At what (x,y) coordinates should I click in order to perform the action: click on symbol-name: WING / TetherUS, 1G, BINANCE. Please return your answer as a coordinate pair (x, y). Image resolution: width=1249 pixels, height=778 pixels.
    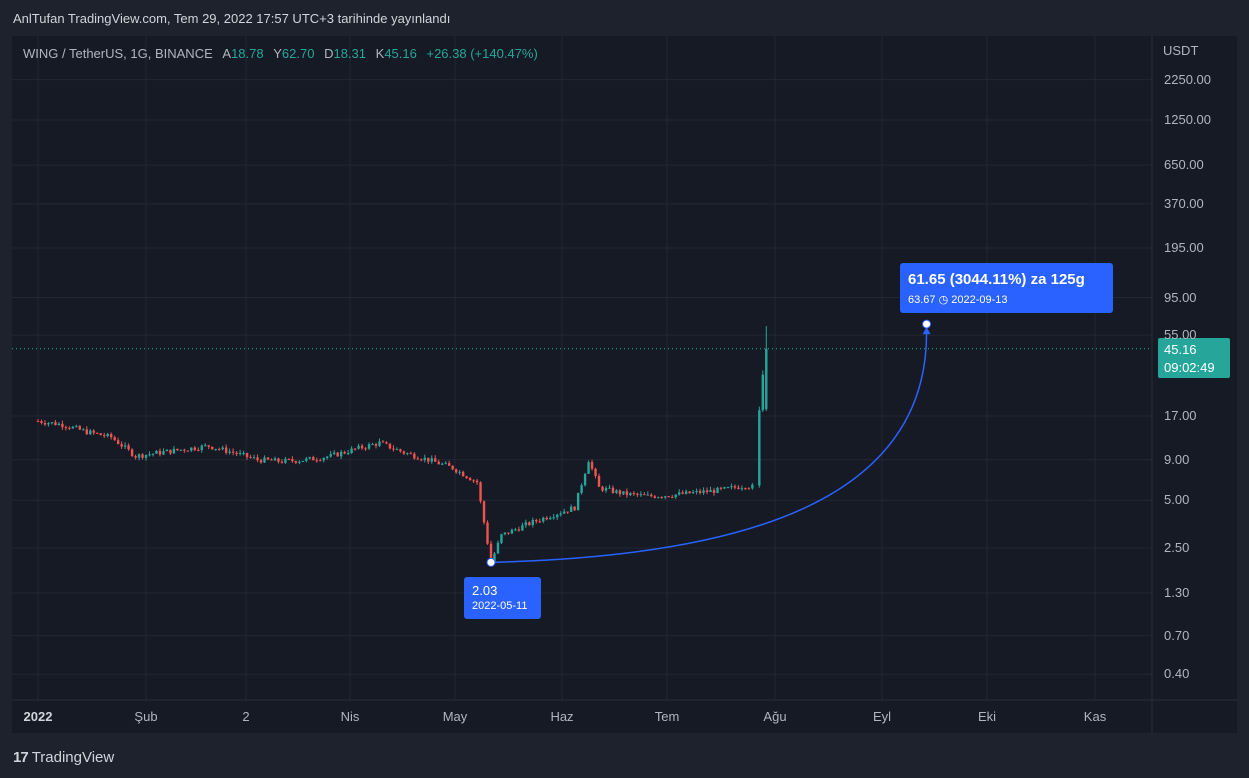
    Looking at the image, I should click on (118, 53).